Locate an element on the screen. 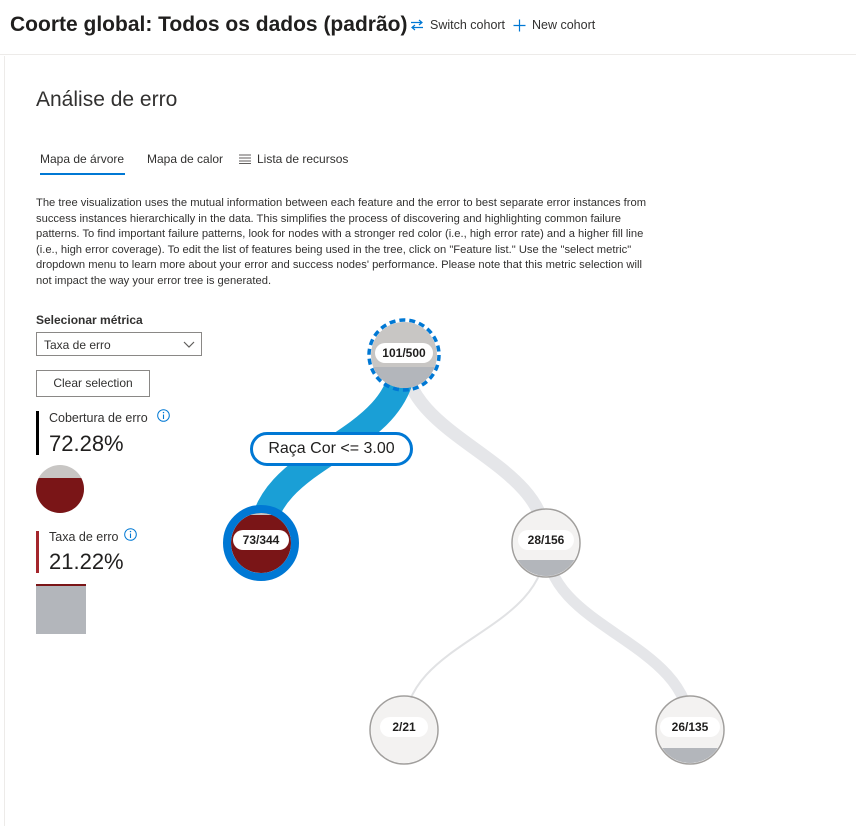 Image resolution: width=856 pixels, height=826 pixels. error-rate-legend-square is located at coordinates (61, 609).